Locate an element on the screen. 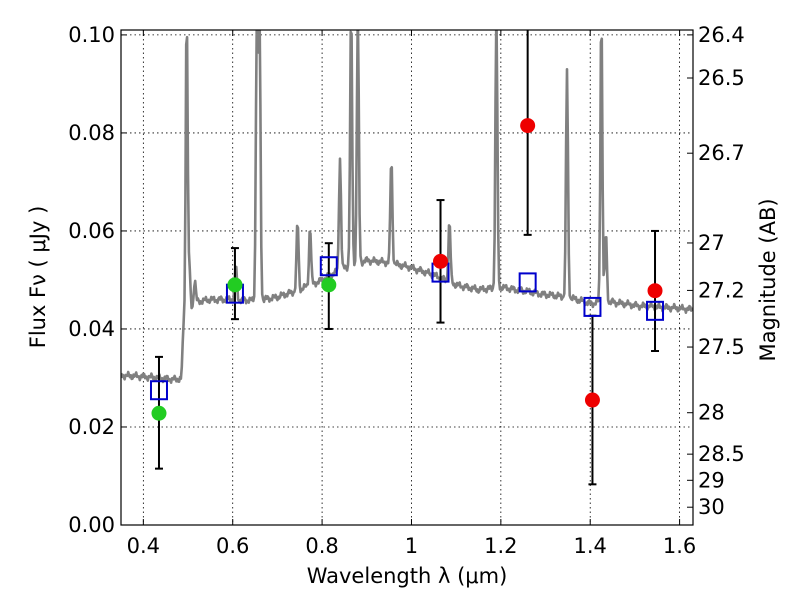 This screenshot has width=800, height=600. x-tick-label-3: 1 is located at coordinates (411, 546).